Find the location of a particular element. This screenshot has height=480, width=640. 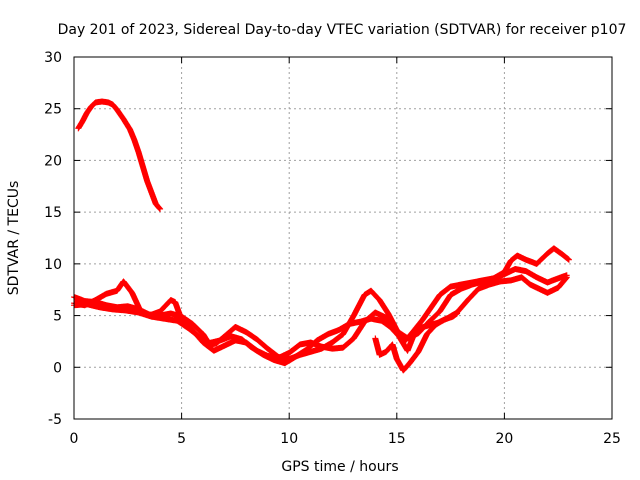

x-axis-label: GPS time / hours is located at coordinates (339, 467).